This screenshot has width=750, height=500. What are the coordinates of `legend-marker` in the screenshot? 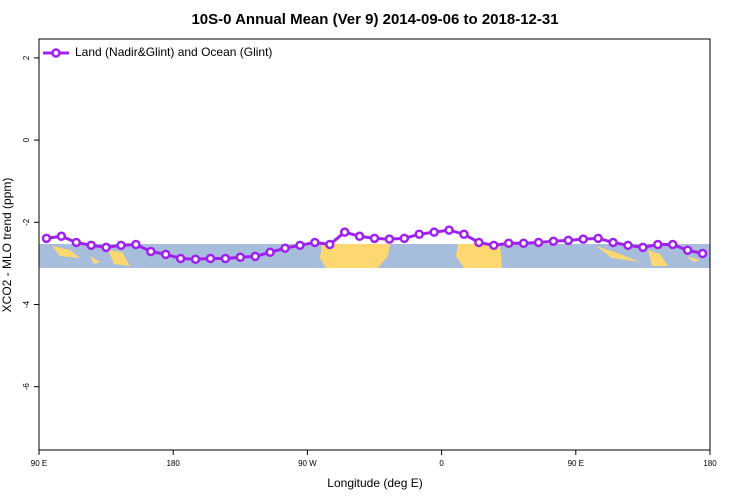 It's located at (56, 53).